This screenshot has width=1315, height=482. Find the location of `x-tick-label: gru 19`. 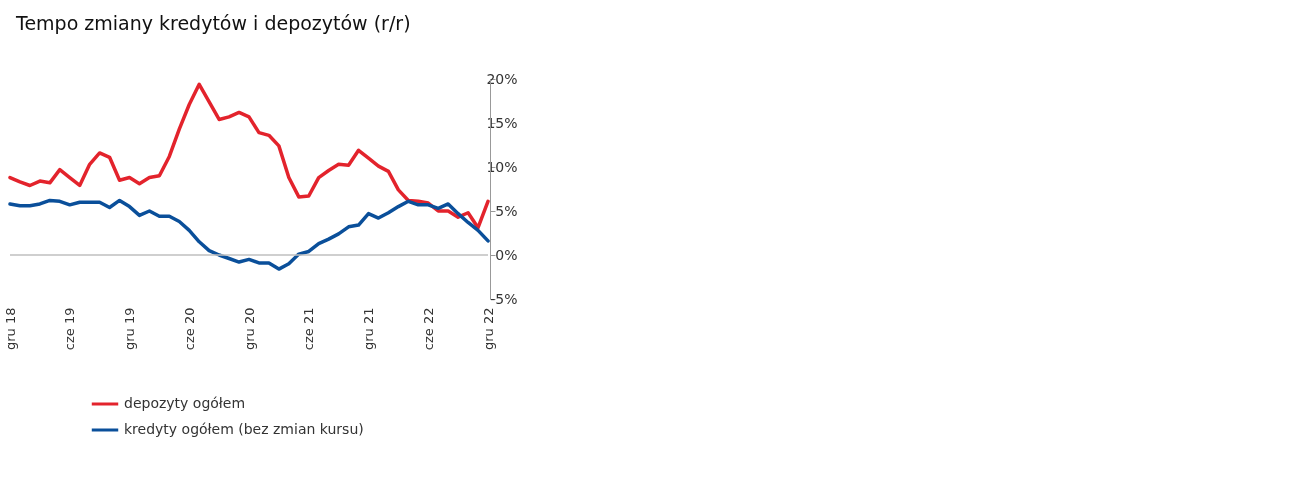

x-tick-label: gru 19 is located at coordinates (129, 329).